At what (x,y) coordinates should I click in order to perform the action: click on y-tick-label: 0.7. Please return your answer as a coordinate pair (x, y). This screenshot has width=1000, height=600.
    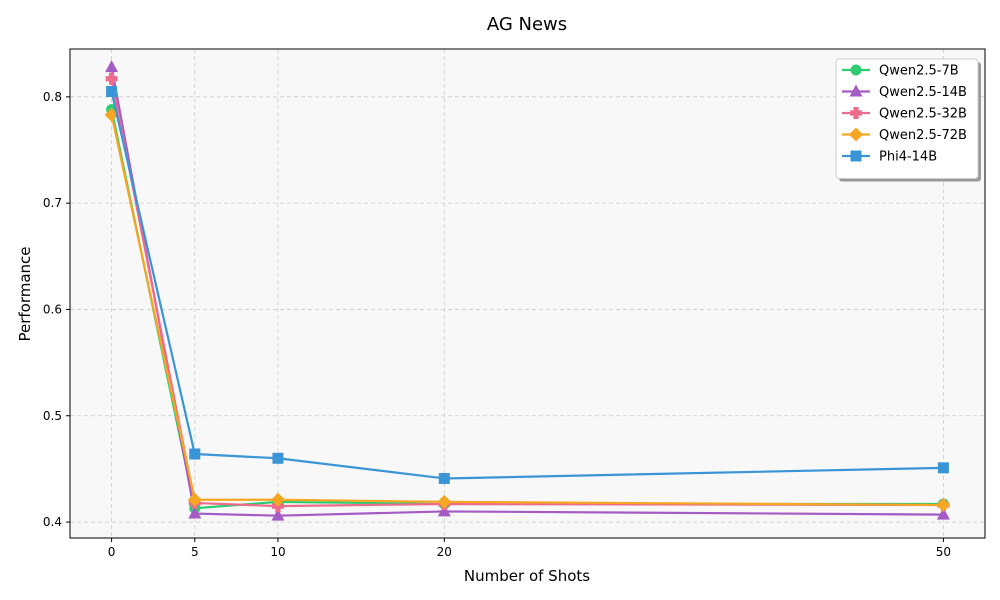
    Looking at the image, I should click on (52, 203).